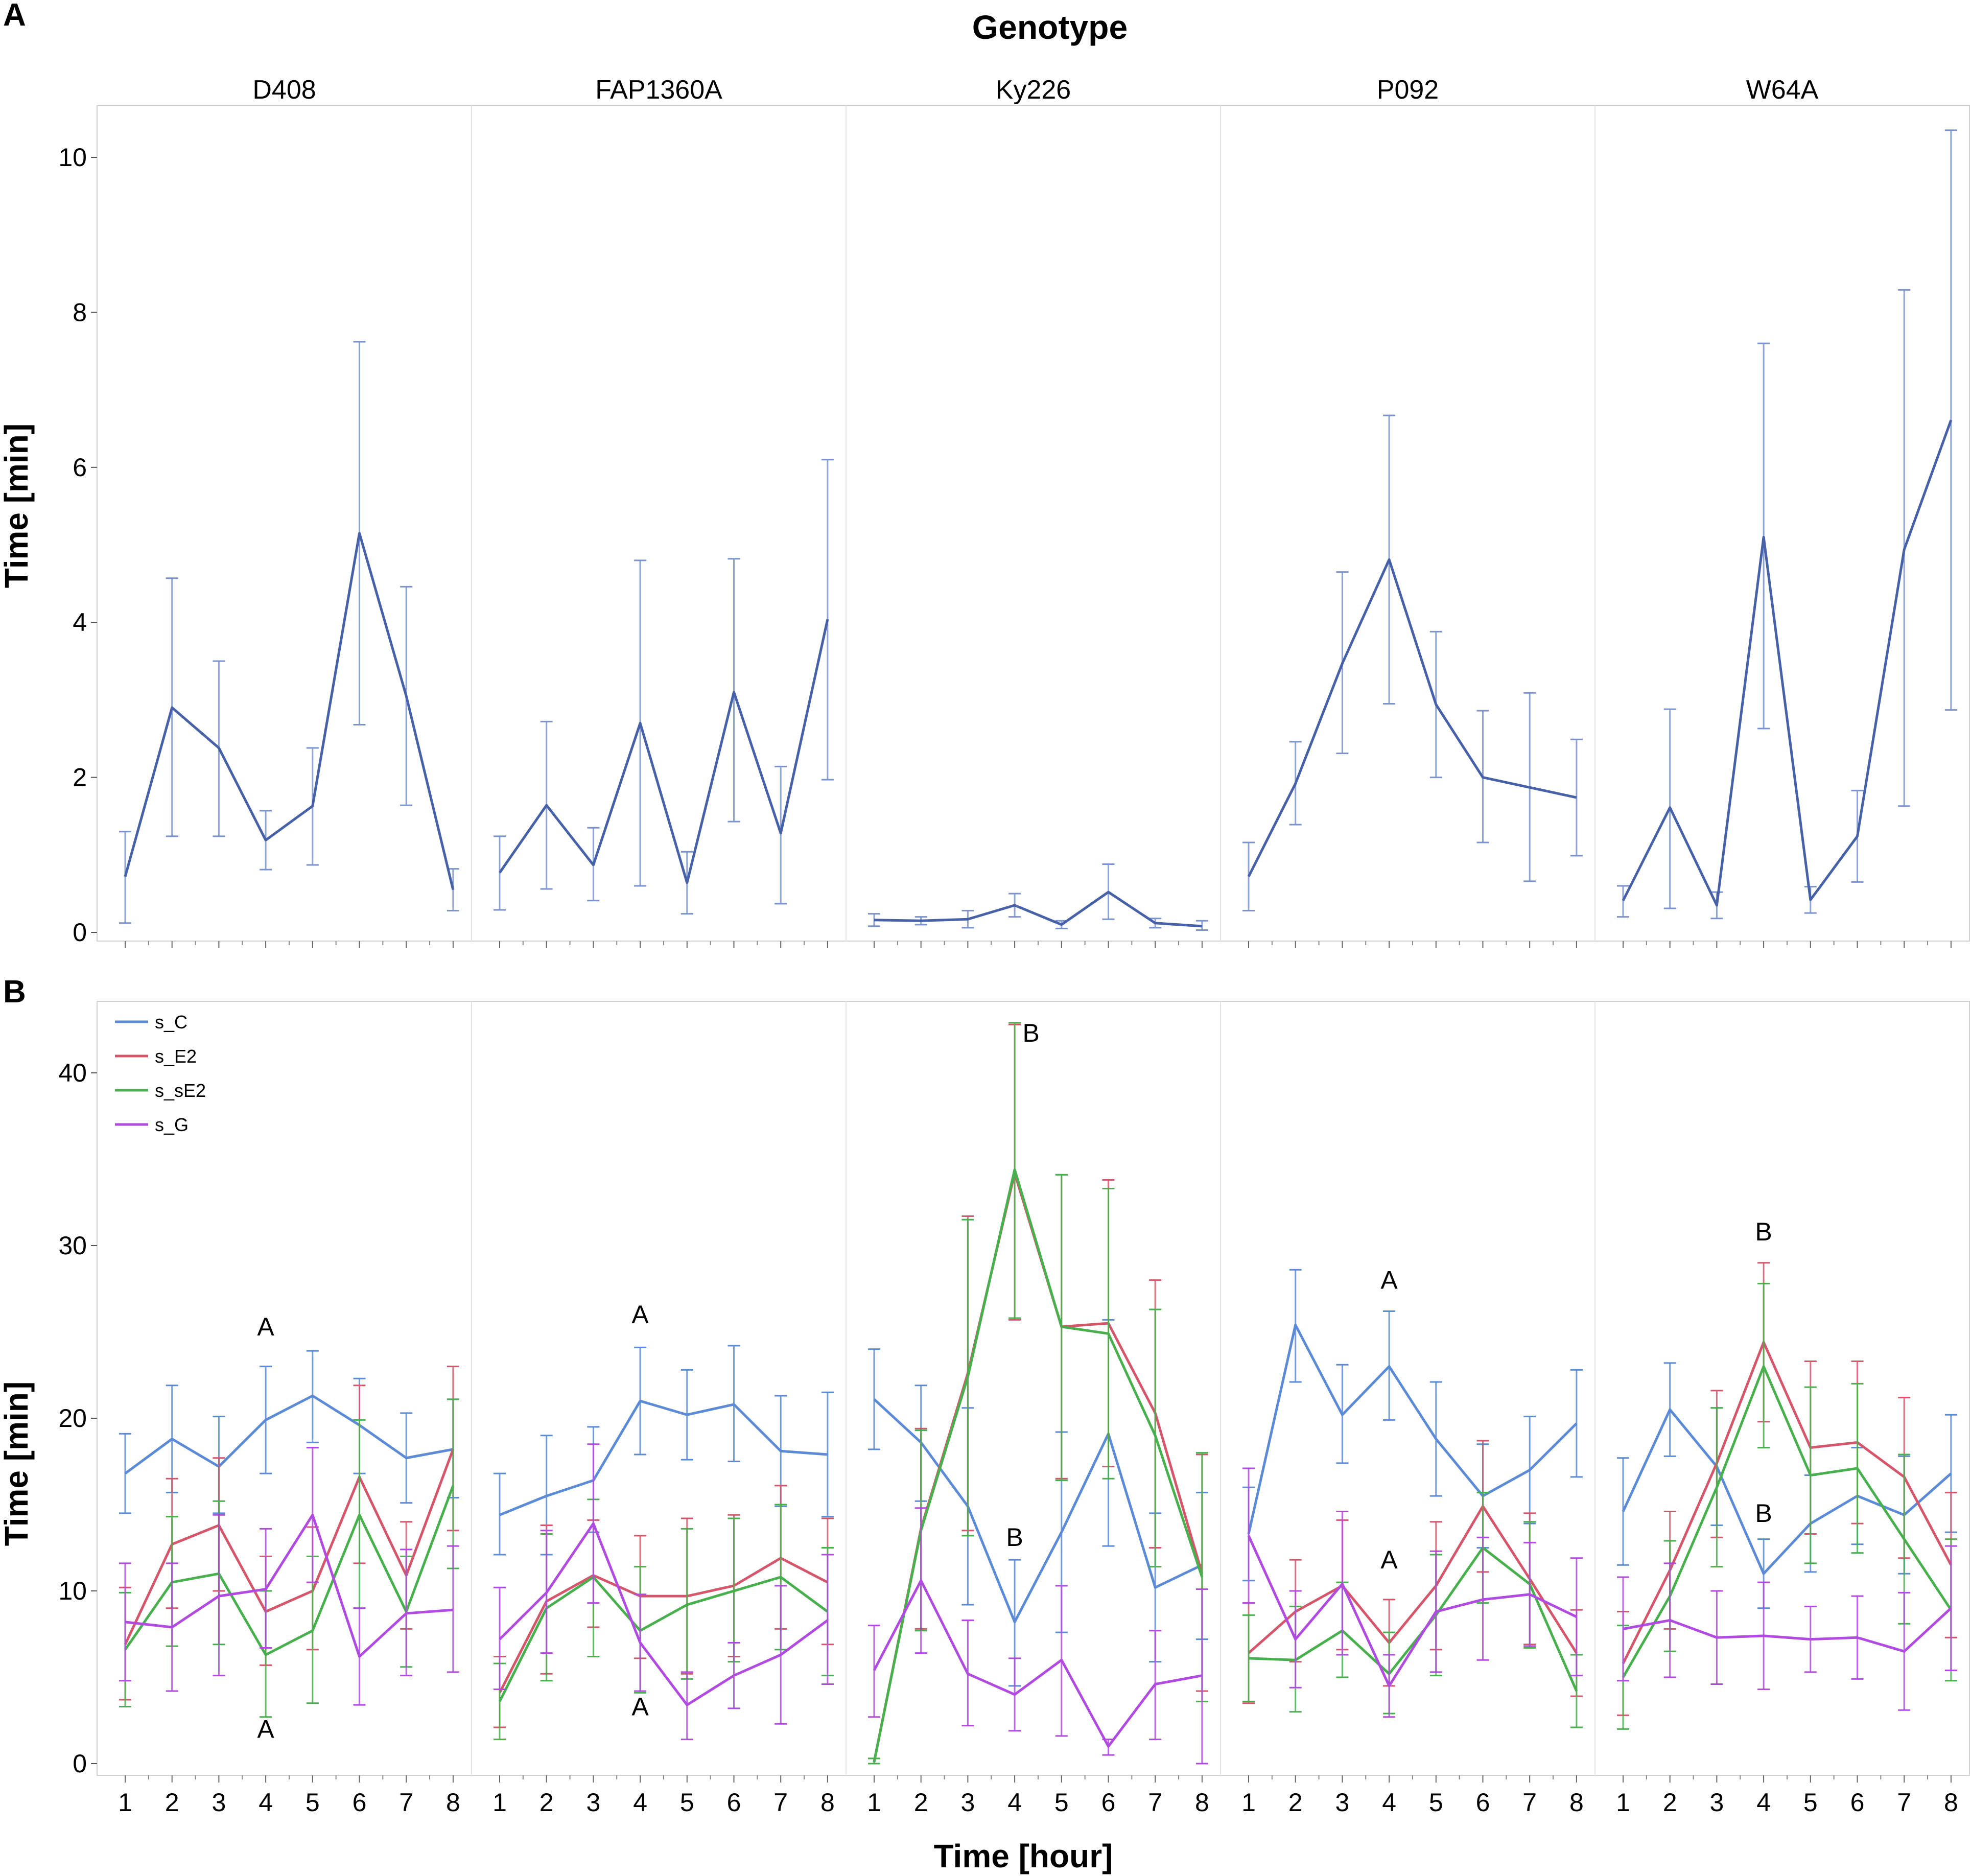 The height and width of the screenshot is (1876, 1971). Describe the element at coordinates (658, 90) in the screenshot. I see `facet-label-fap1360a: FAP1360A` at that location.